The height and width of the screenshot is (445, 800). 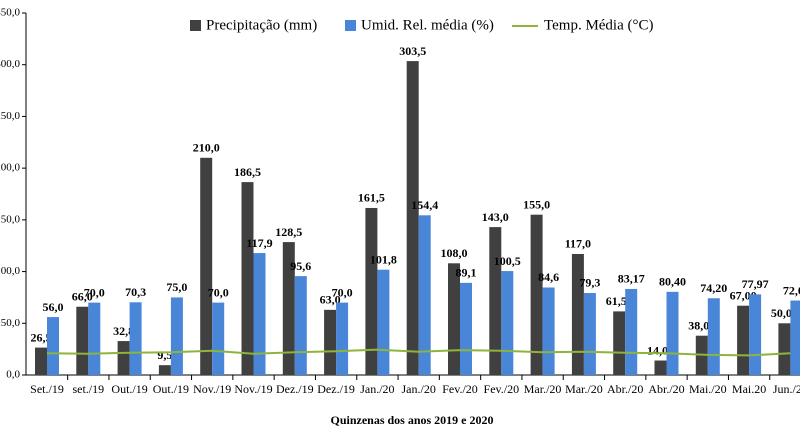 What do you see at coordinates (599, 25) in the screenshot?
I see `legend-label: Temp. Média (°C)` at bounding box center [599, 25].